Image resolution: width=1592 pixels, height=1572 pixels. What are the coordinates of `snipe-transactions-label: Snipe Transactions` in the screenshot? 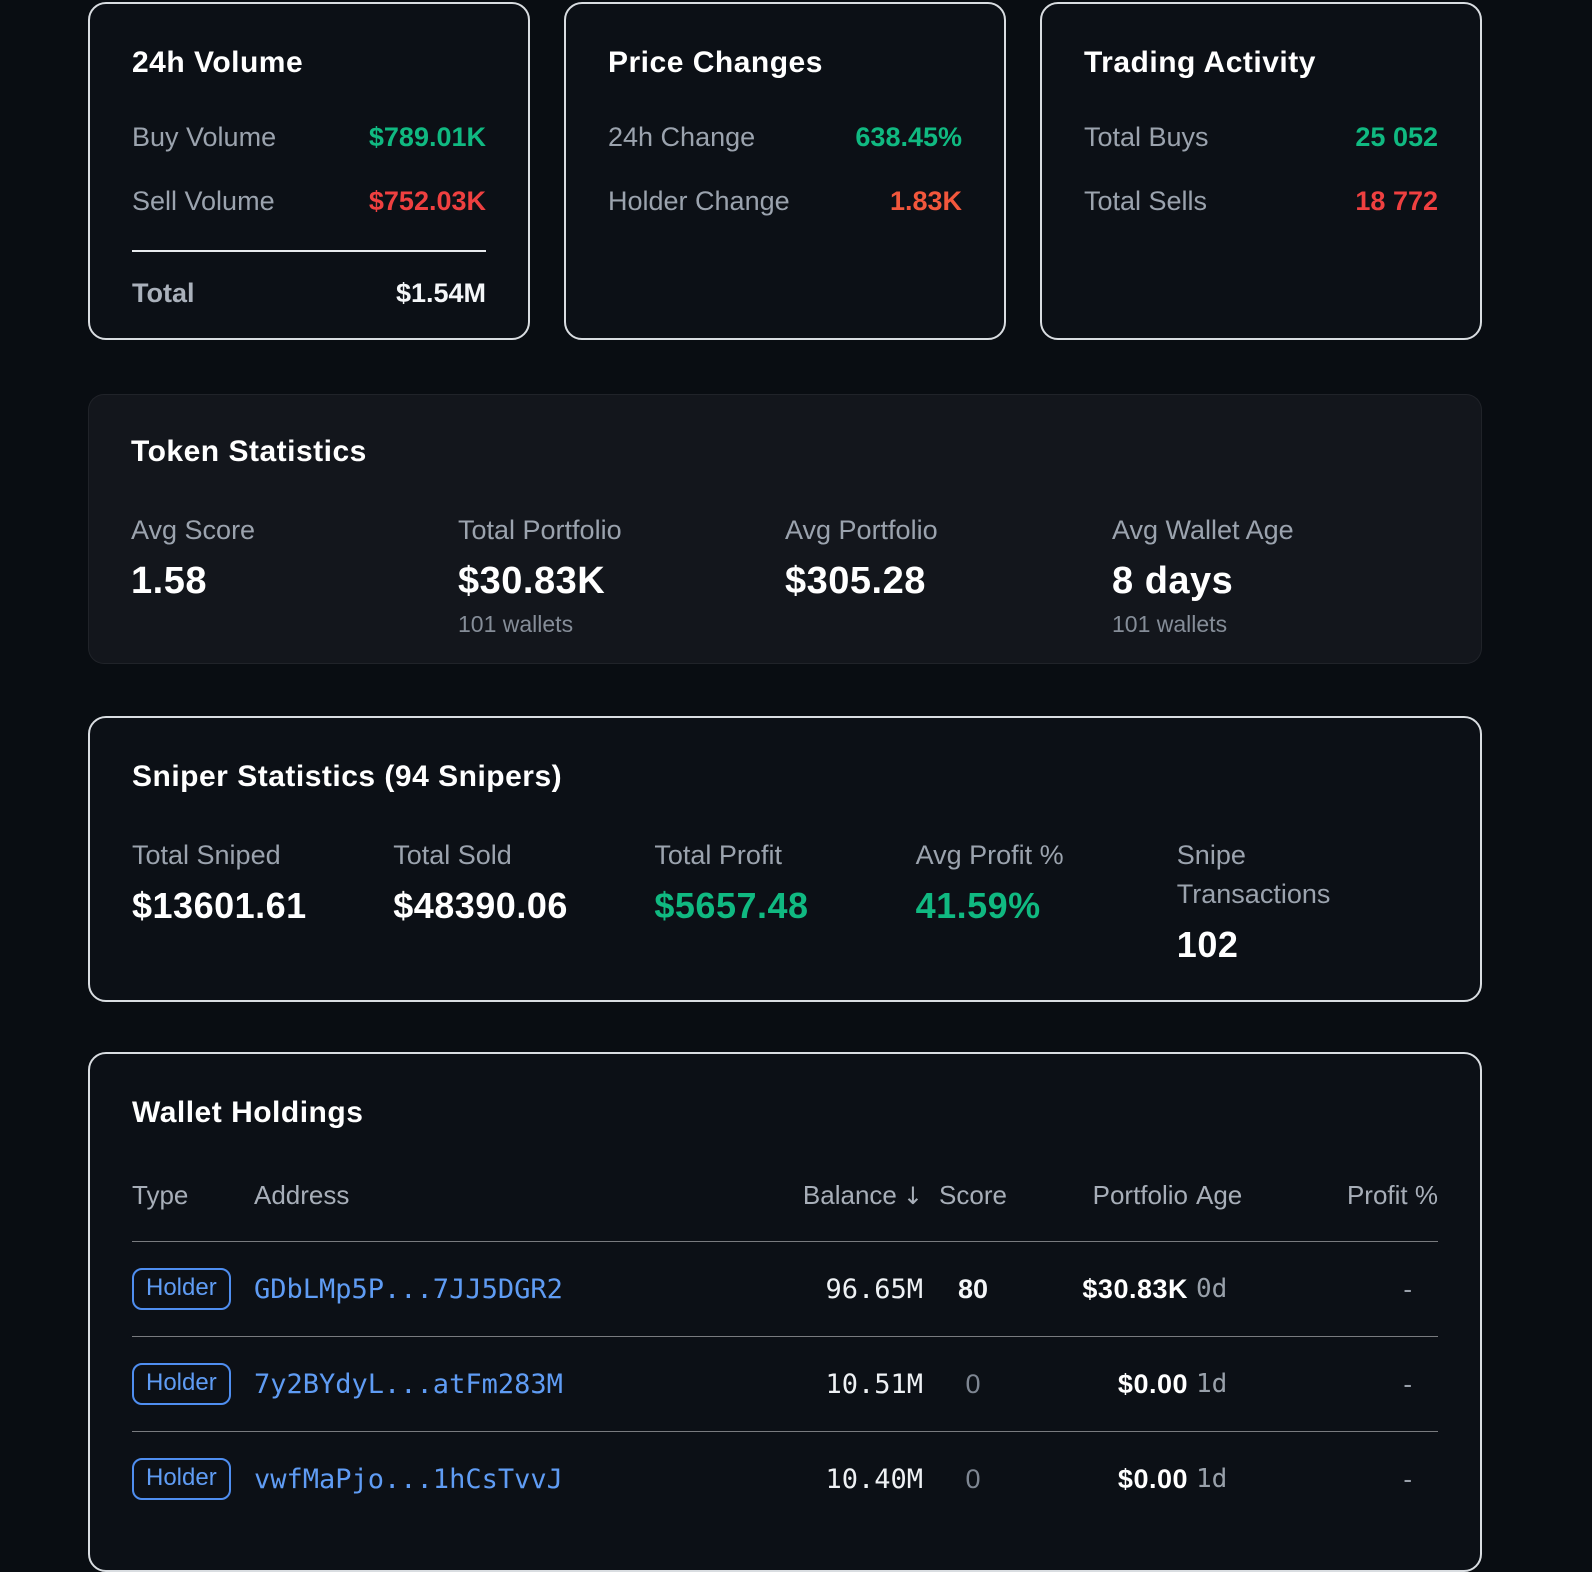 It's located at (1253, 875).